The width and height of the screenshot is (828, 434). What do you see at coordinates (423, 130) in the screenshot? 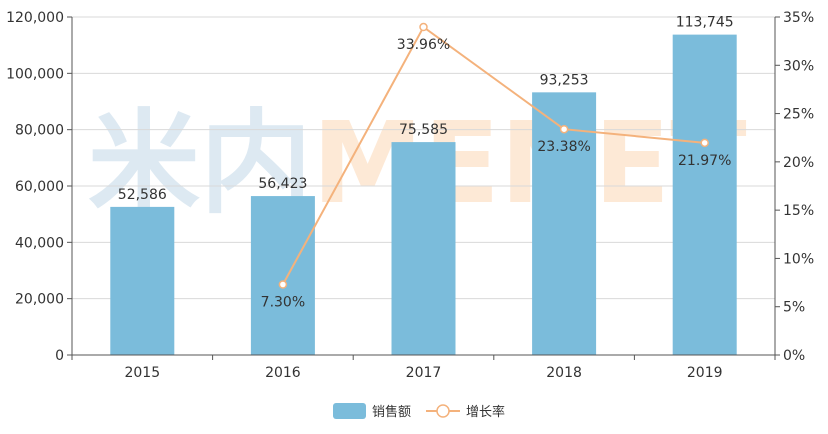
I see `bar-value-label: 75,585` at bounding box center [423, 130].